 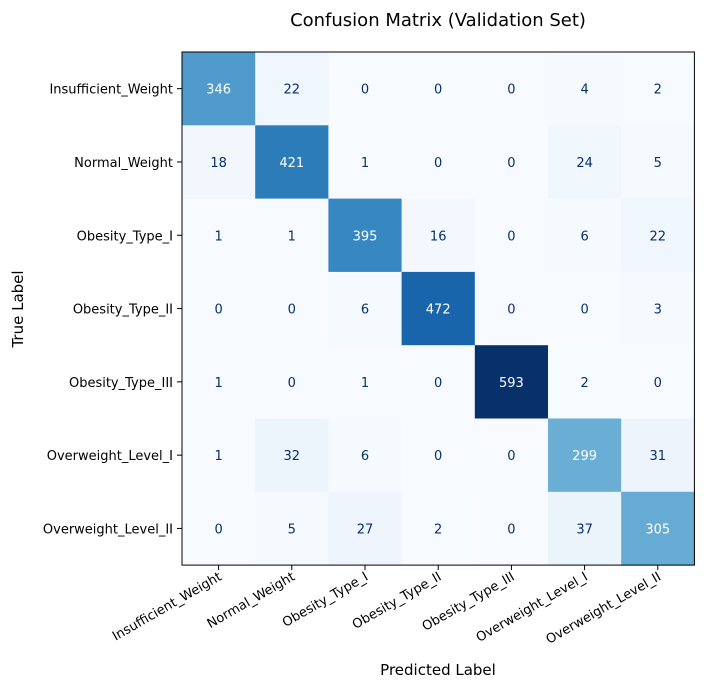 I want to click on x-tick-label: Insufficient_Weight, so click(x=167, y=607).